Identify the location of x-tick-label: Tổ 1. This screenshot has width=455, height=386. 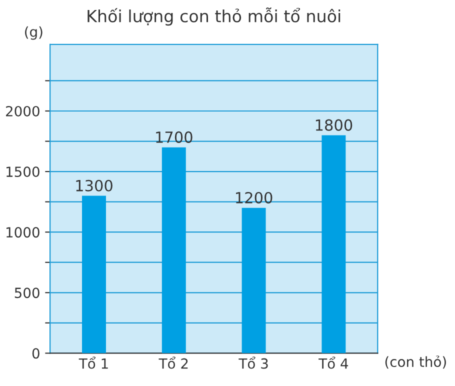
(93, 362).